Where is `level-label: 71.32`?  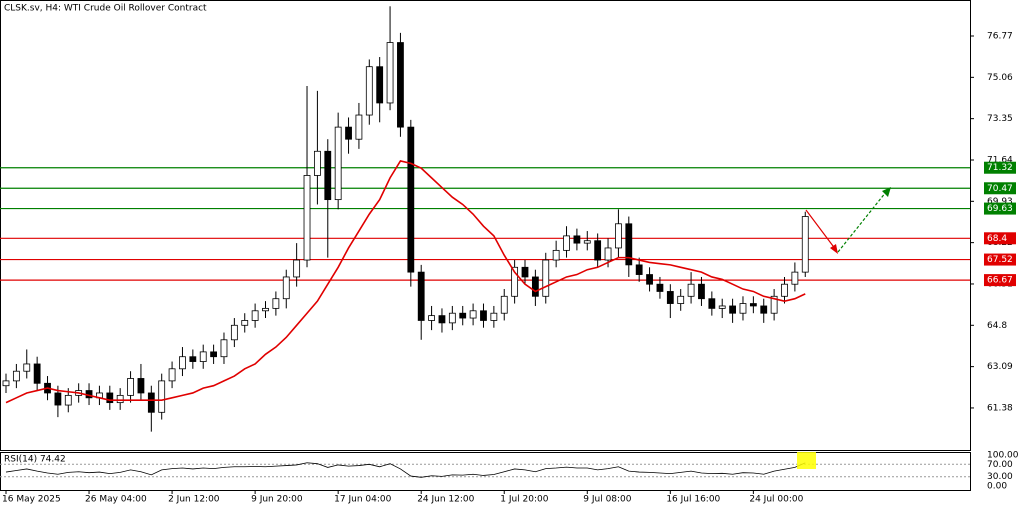
level-label: 71.32 is located at coordinates (1000, 168).